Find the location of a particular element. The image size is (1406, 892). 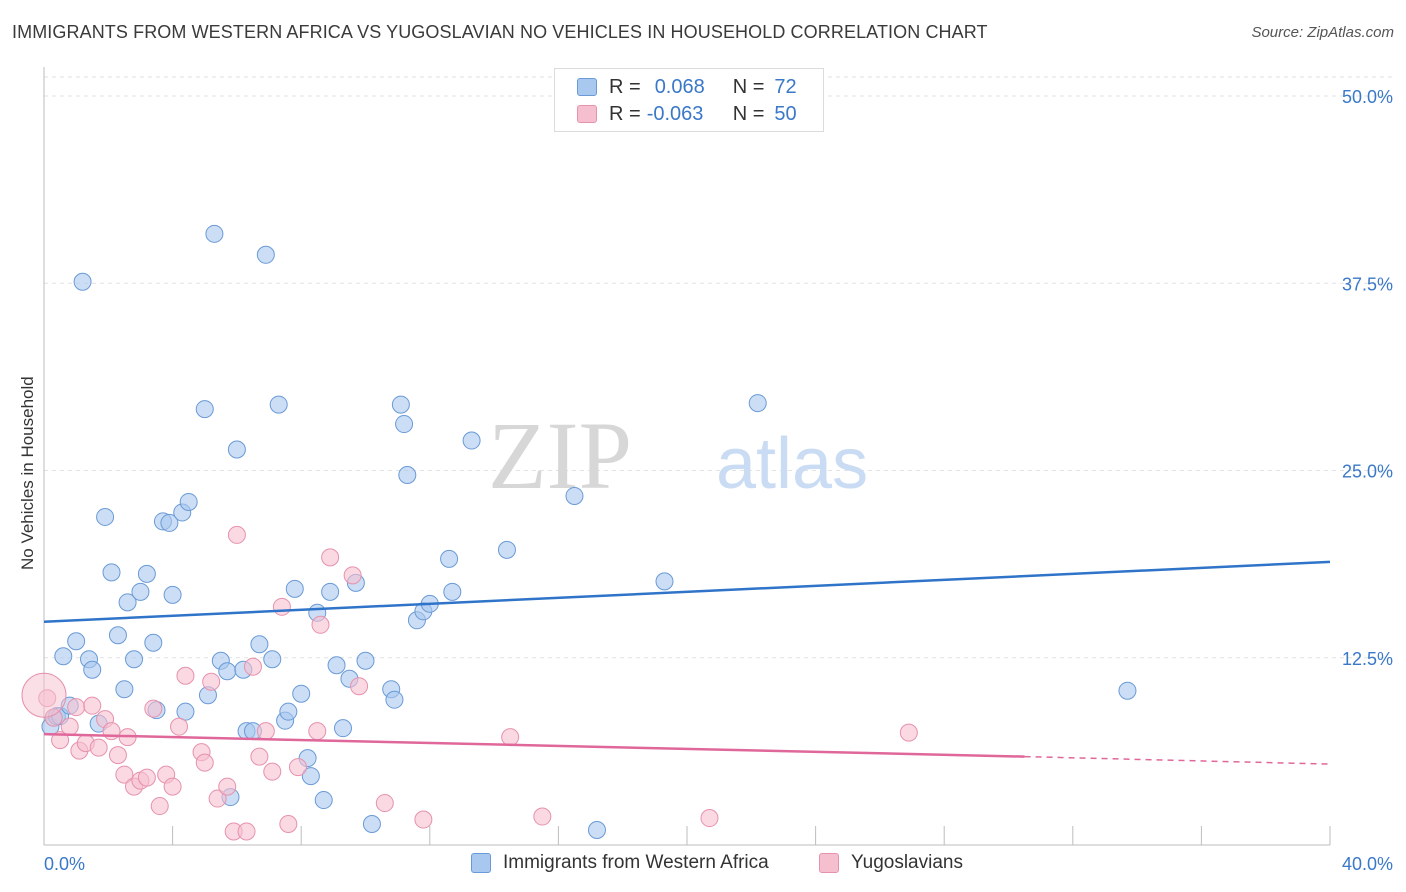

trend-line-extension is located at coordinates (1177, 760).